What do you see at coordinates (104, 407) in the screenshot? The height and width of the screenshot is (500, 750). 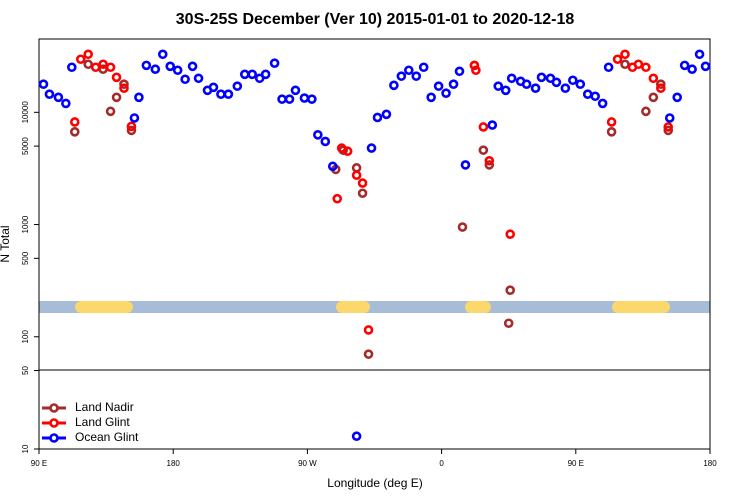 I see `legend-label: Land Nadir` at bounding box center [104, 407].